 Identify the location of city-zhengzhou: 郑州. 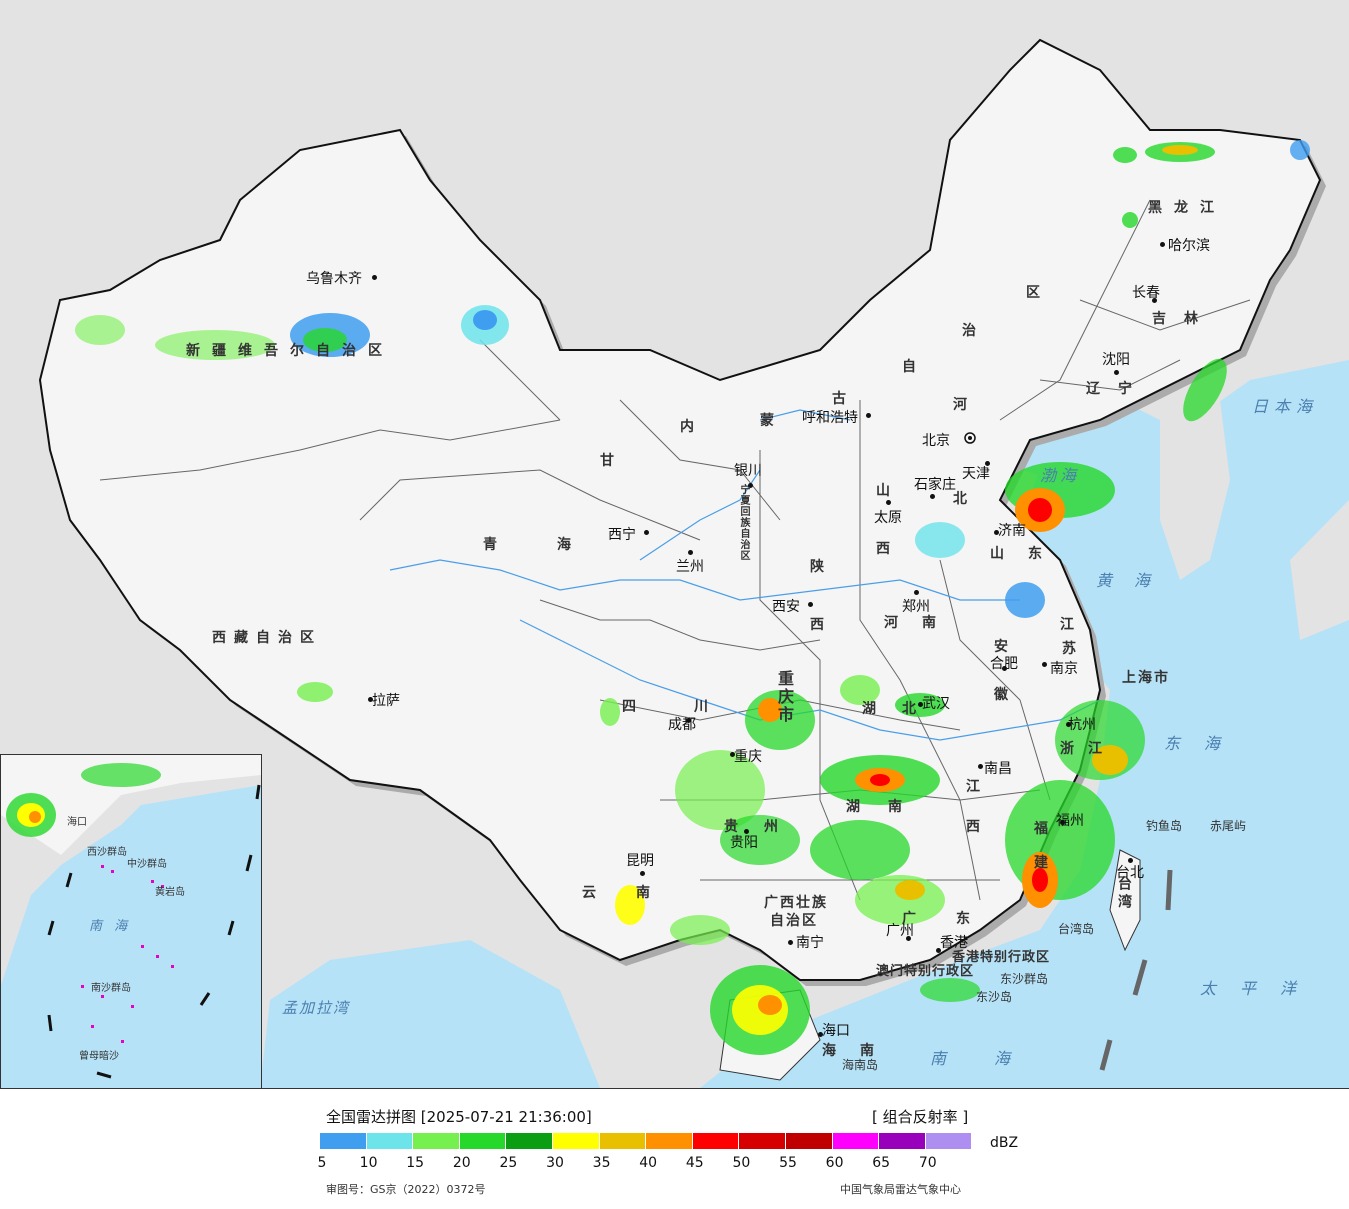
(916, 607).